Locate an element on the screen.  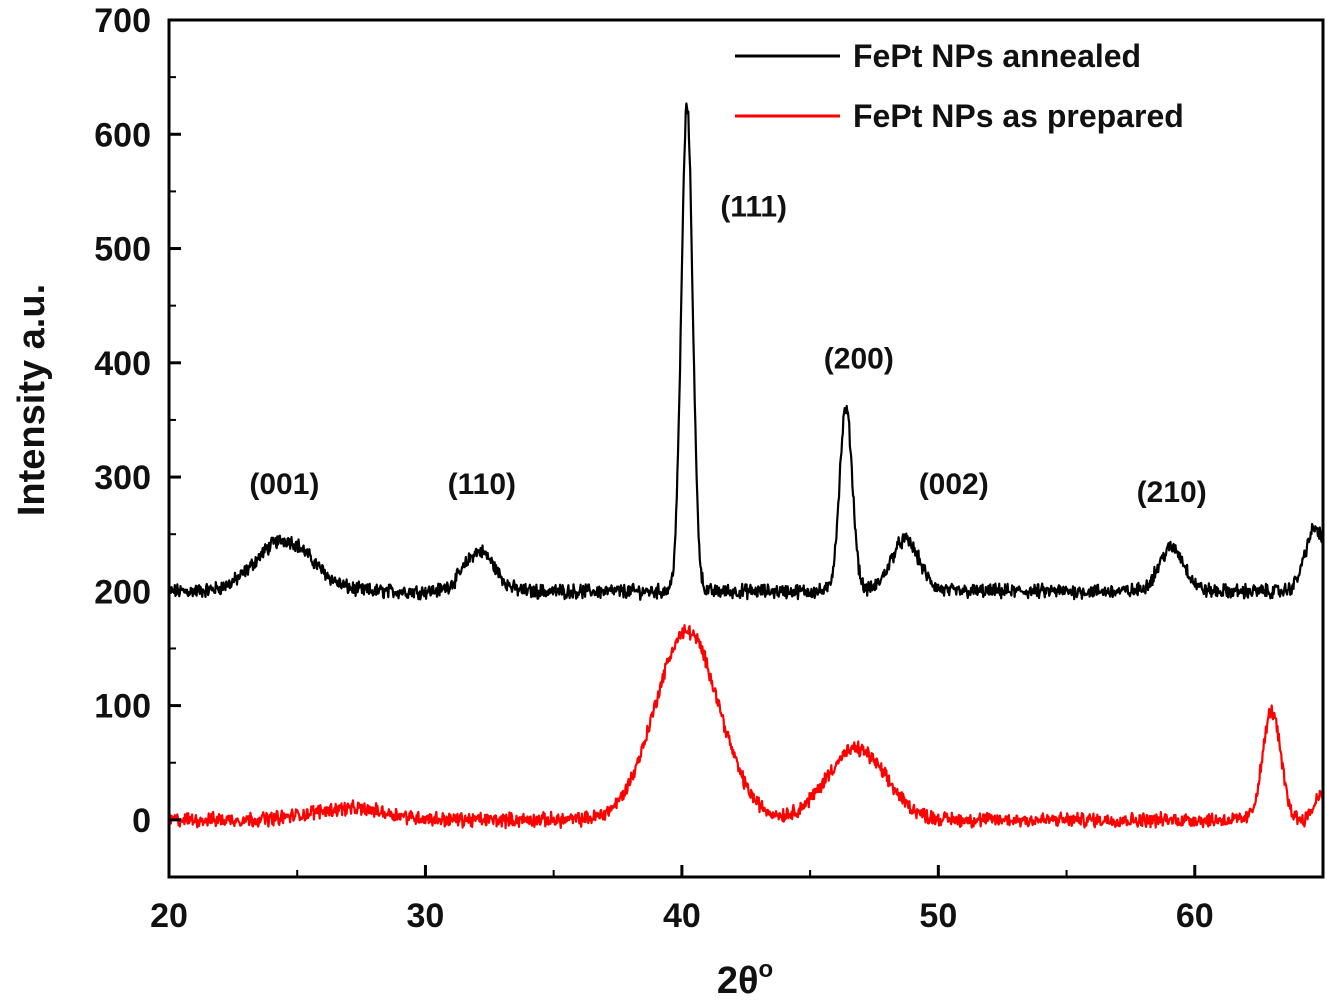
peak-label: (001) is located at coordinates (284, 484).